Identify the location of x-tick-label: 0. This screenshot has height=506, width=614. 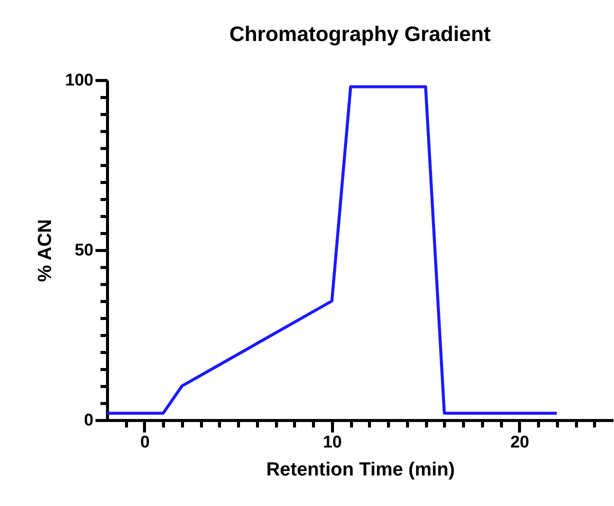
(145, 442).